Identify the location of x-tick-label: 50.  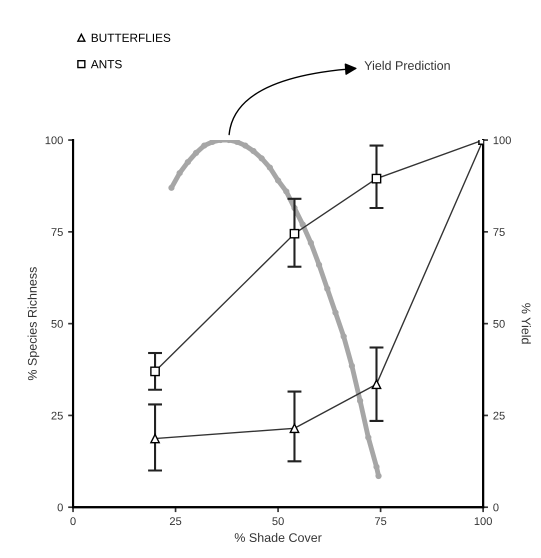
(278, 521).